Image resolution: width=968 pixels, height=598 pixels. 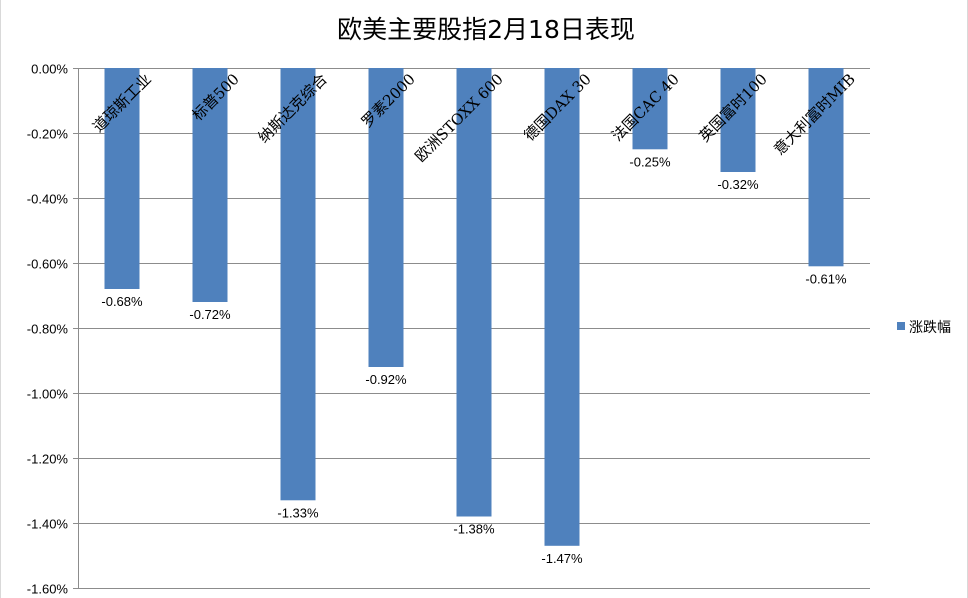 What do you see at coordinates (210, 314) in the screenshot?
I see `bar-value-label: -0.72%` at bounding box center [210, 314].